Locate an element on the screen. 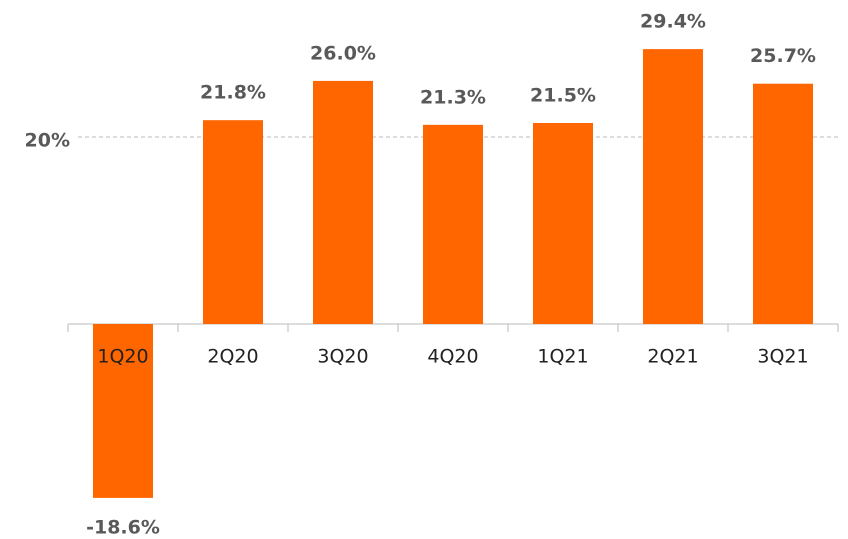  x-tick-label: 2Q20 is located at coordinates (232, 357).